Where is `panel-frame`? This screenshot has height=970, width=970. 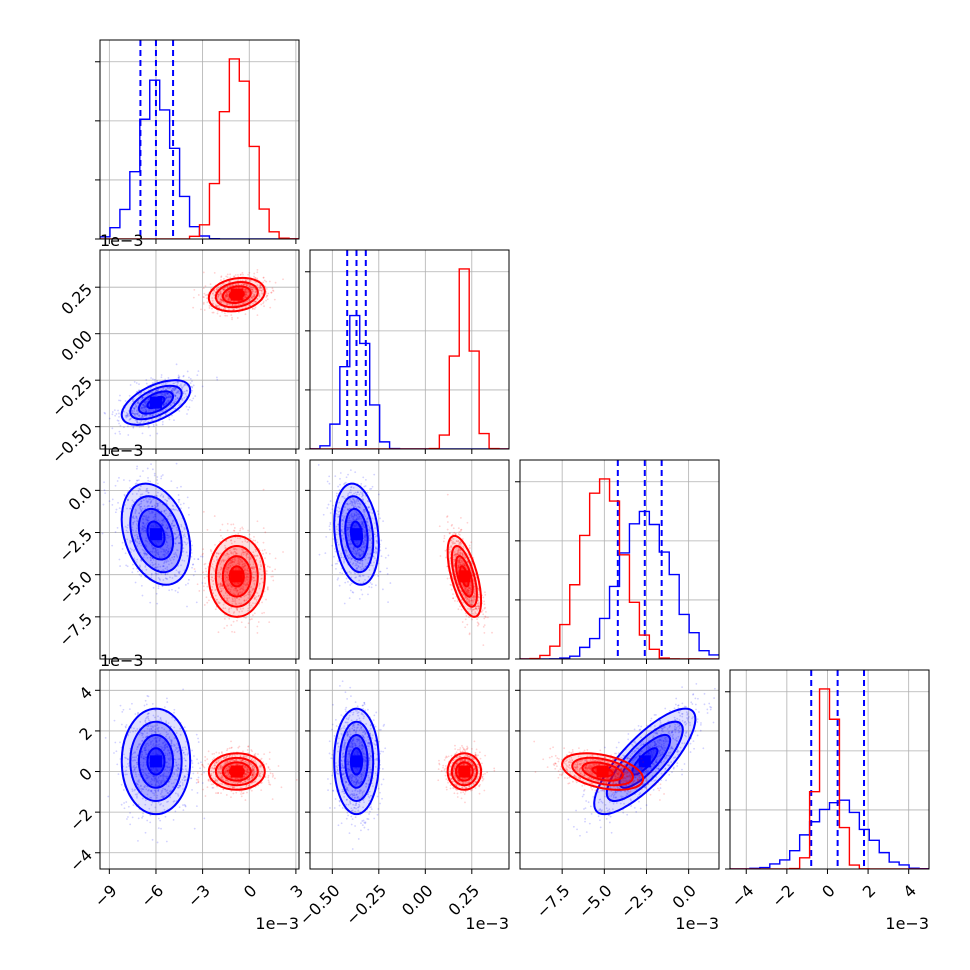 panel-frame is located at coordinates (199, 139).